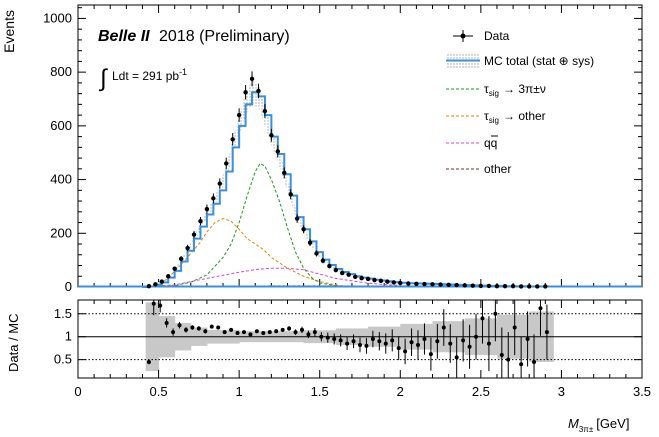 Image resolution: width=659 pixels, height=437 pixels. I want to click on main-y-tick-label: 1000, so click(57, 17).